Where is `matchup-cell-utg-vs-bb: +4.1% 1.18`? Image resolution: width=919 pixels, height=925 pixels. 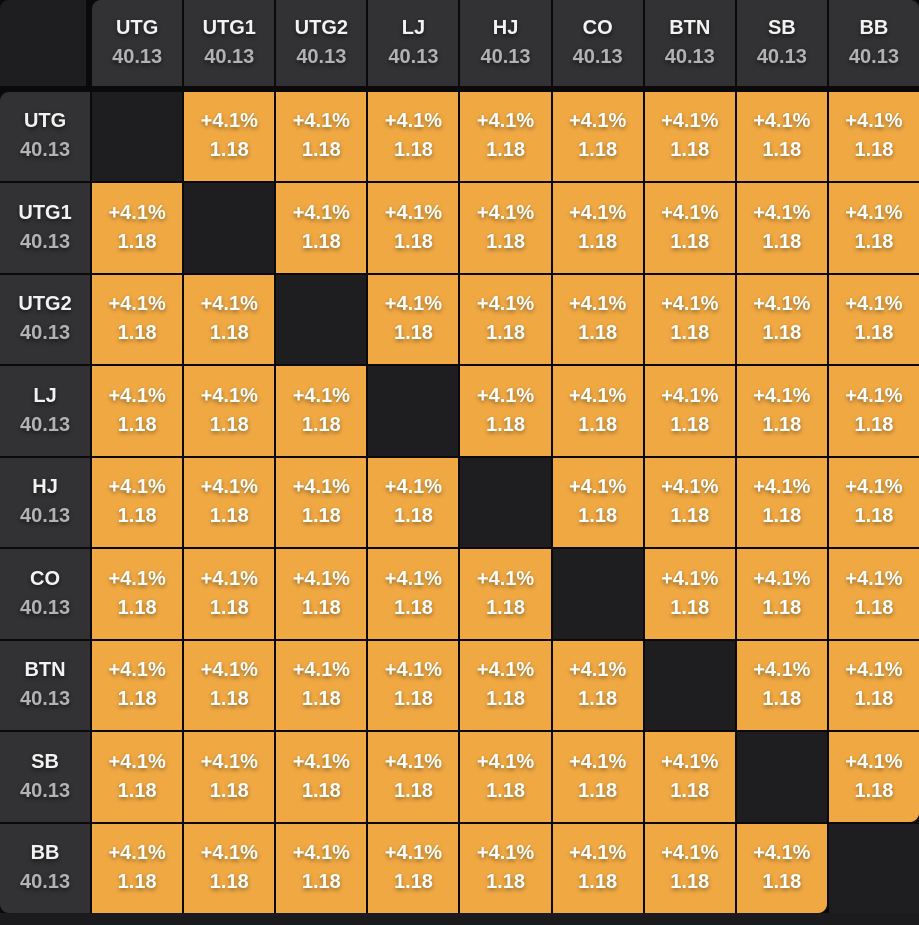 matchup-cell-utg-vs-bb: +4.1% 1.18 is located at coordinates (873, 136).